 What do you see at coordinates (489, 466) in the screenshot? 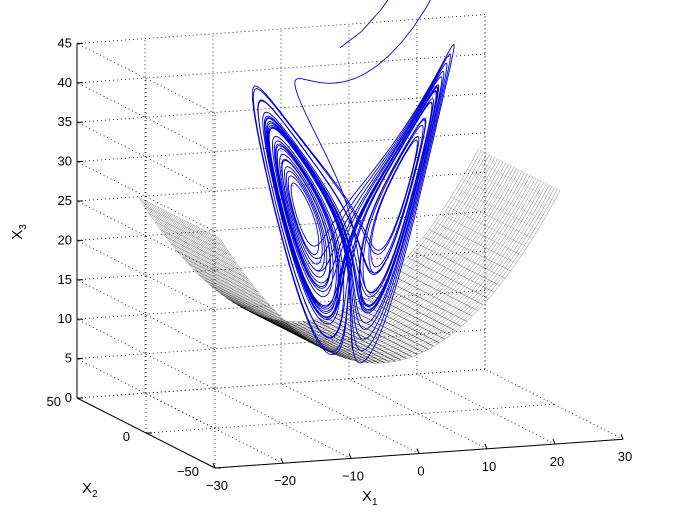
I see `x1-tick-label: 10` at bounding box center [489, 466].